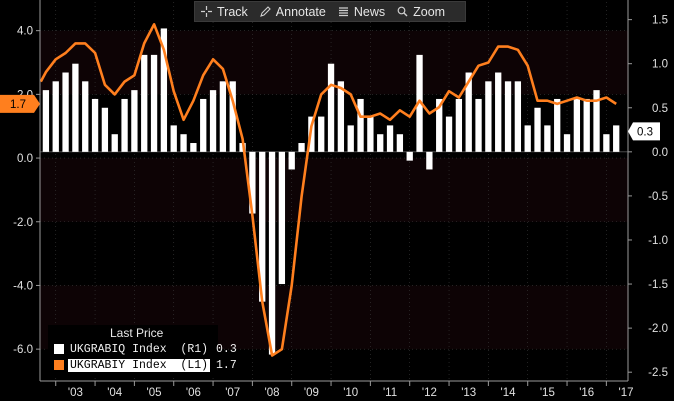  Describe the element at coordinates (59, 349) in the screenshot. I see `legend-swatch-bars` at that location.